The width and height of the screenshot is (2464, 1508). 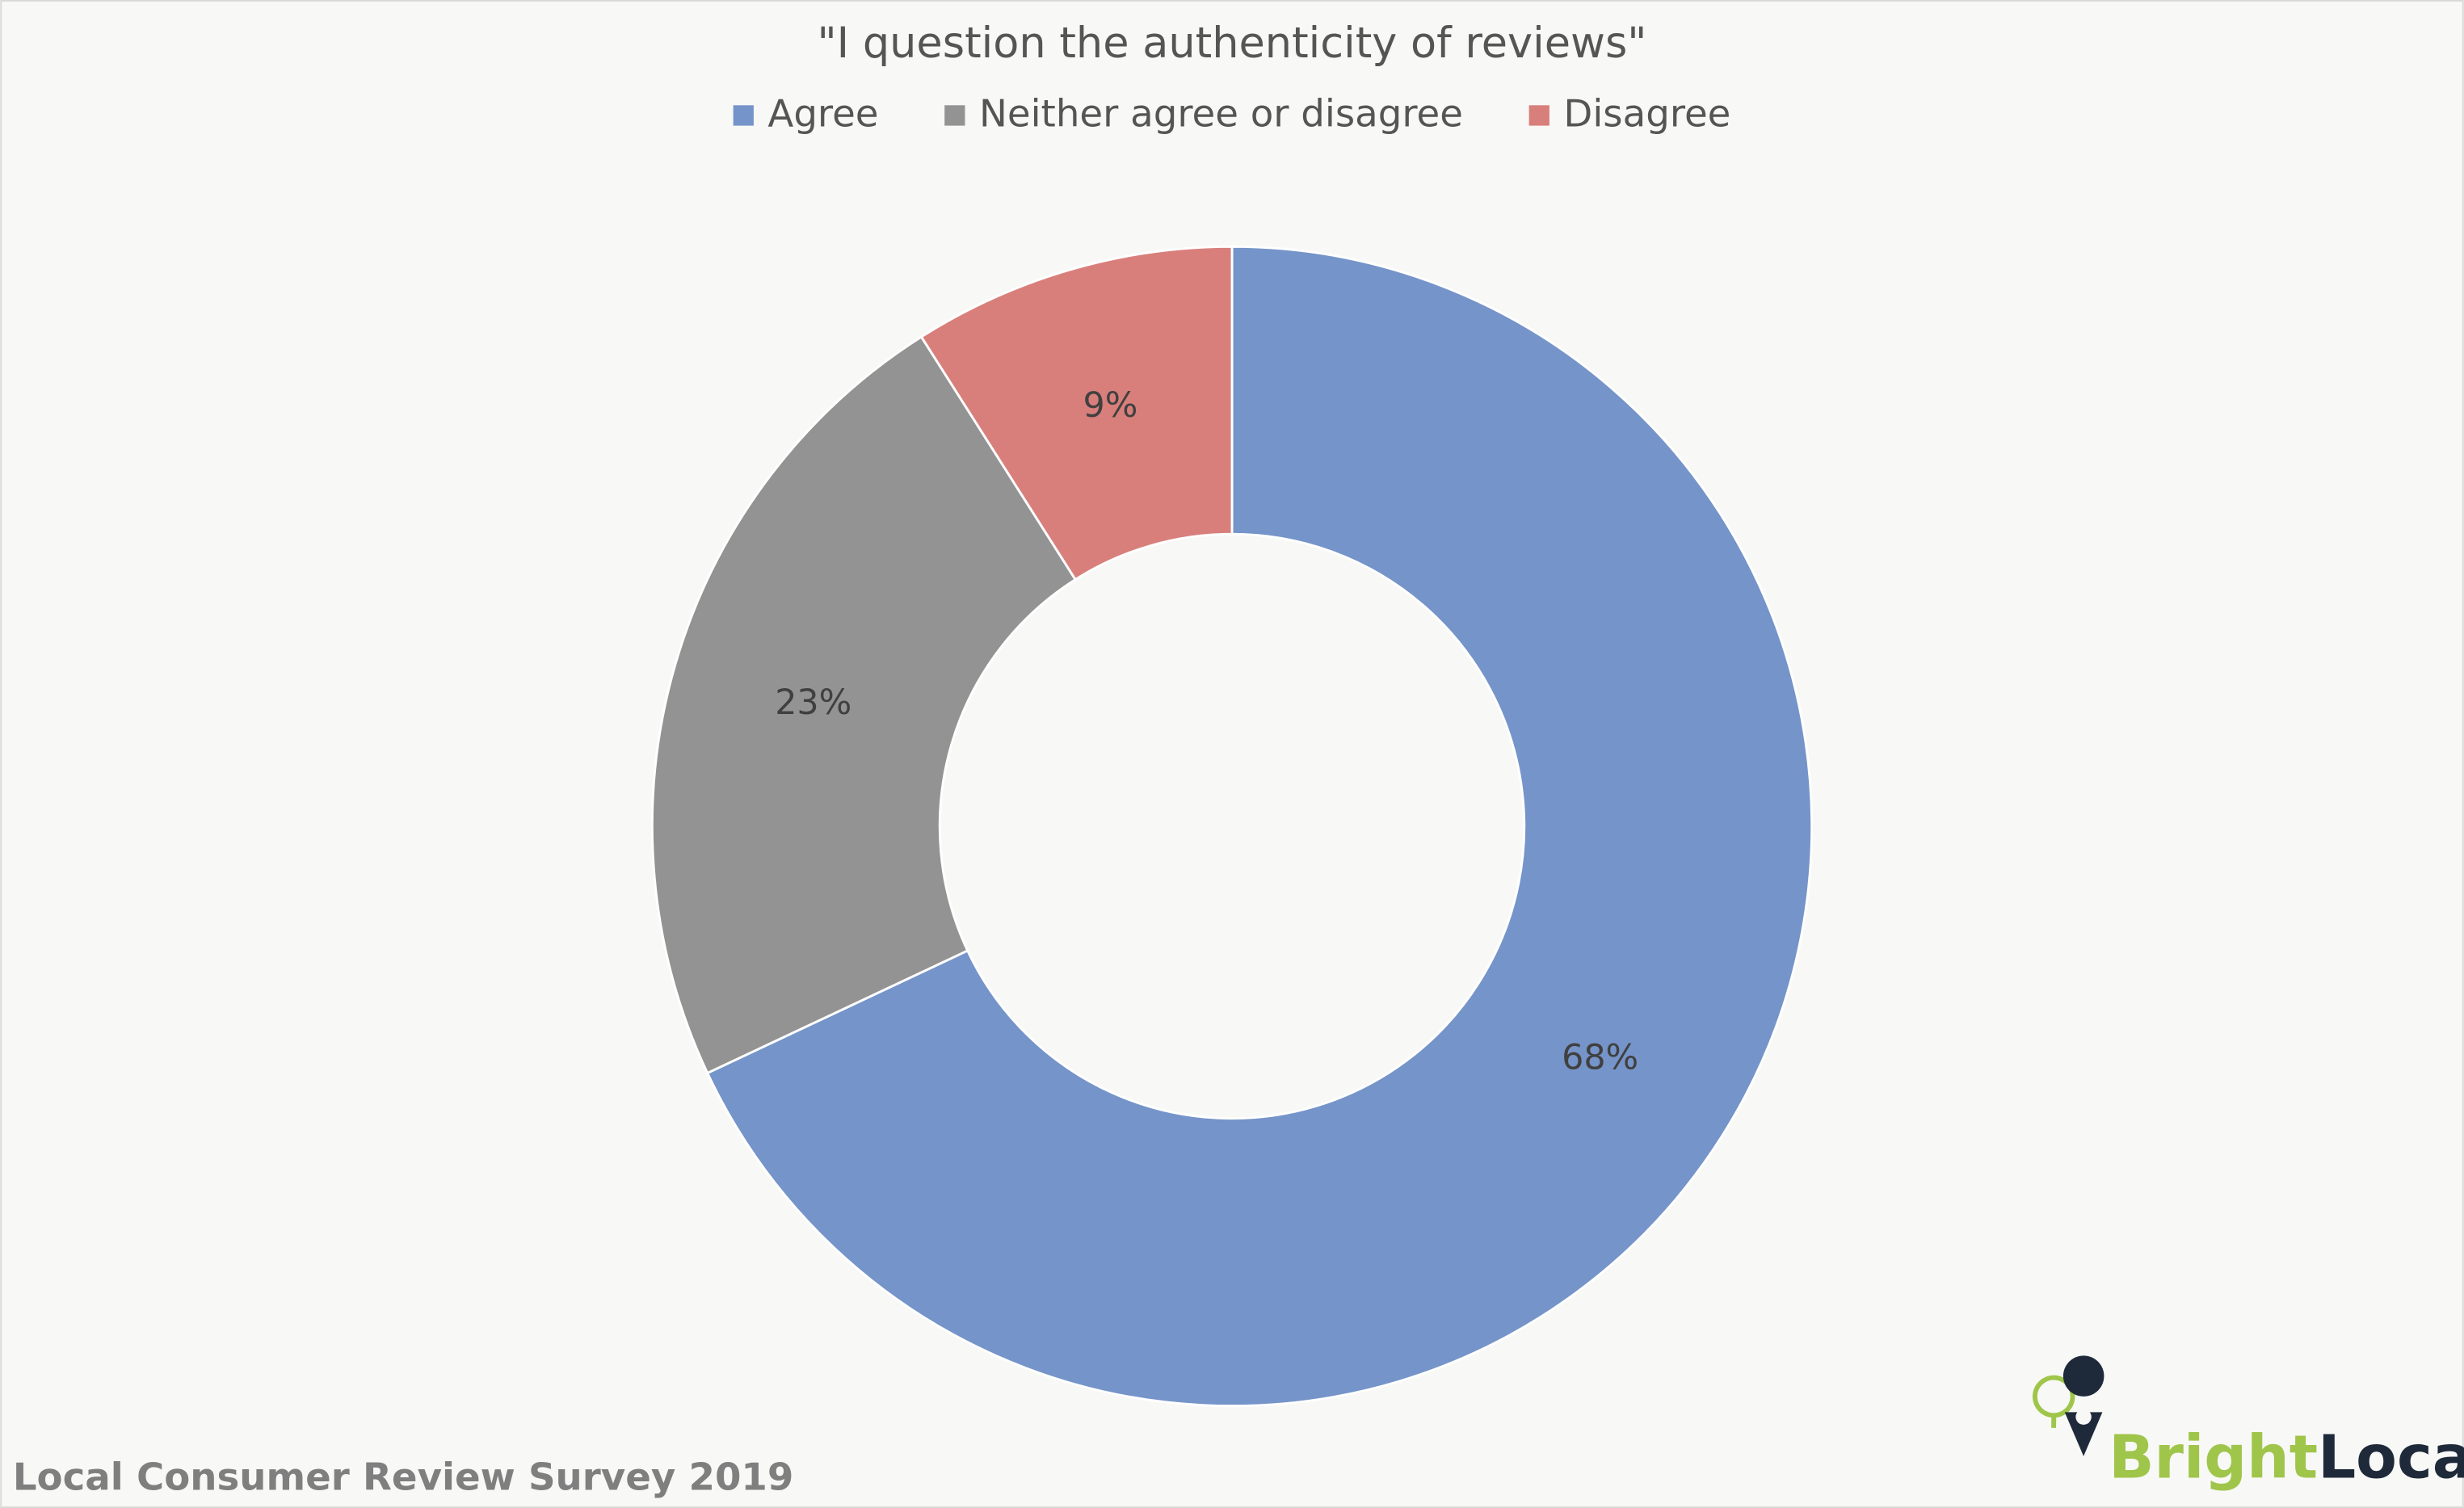 I want to click on legend-item: Neither agree or disagree, so click(x=1203, y=114).